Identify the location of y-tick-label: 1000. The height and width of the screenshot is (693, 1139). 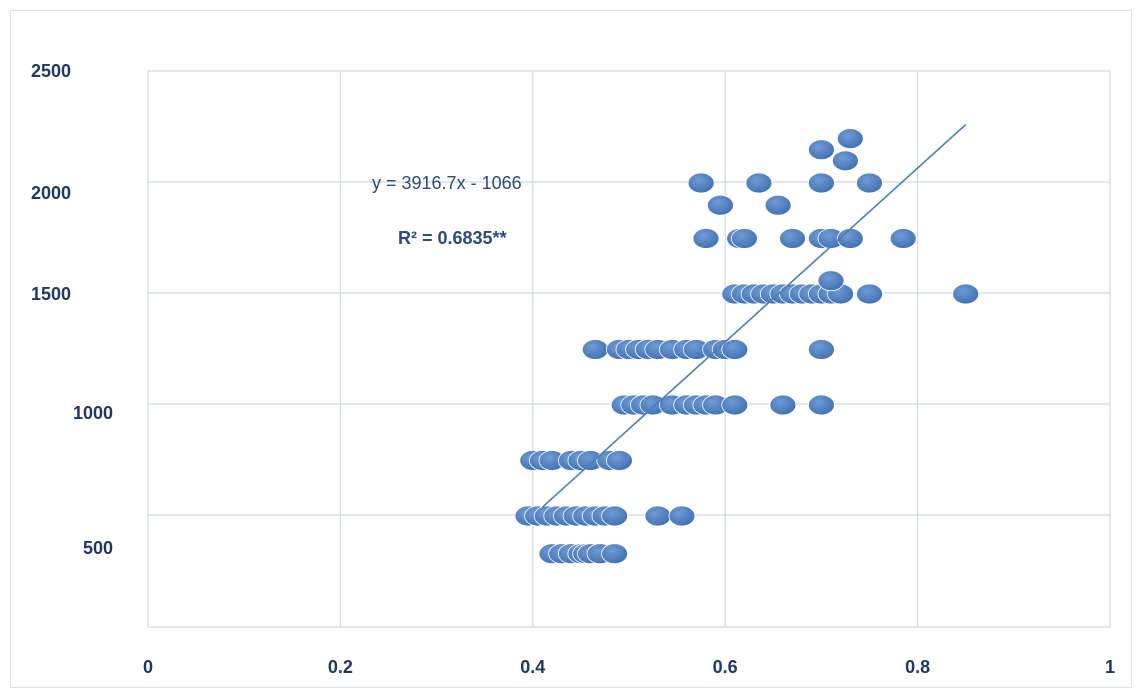
(93, 413).